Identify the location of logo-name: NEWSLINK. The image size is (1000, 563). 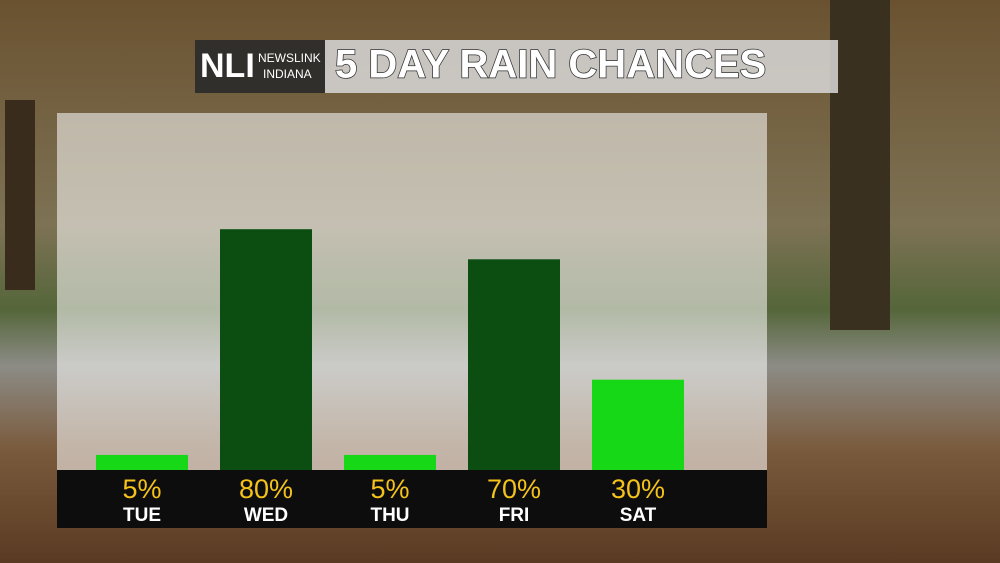
(289, 58).